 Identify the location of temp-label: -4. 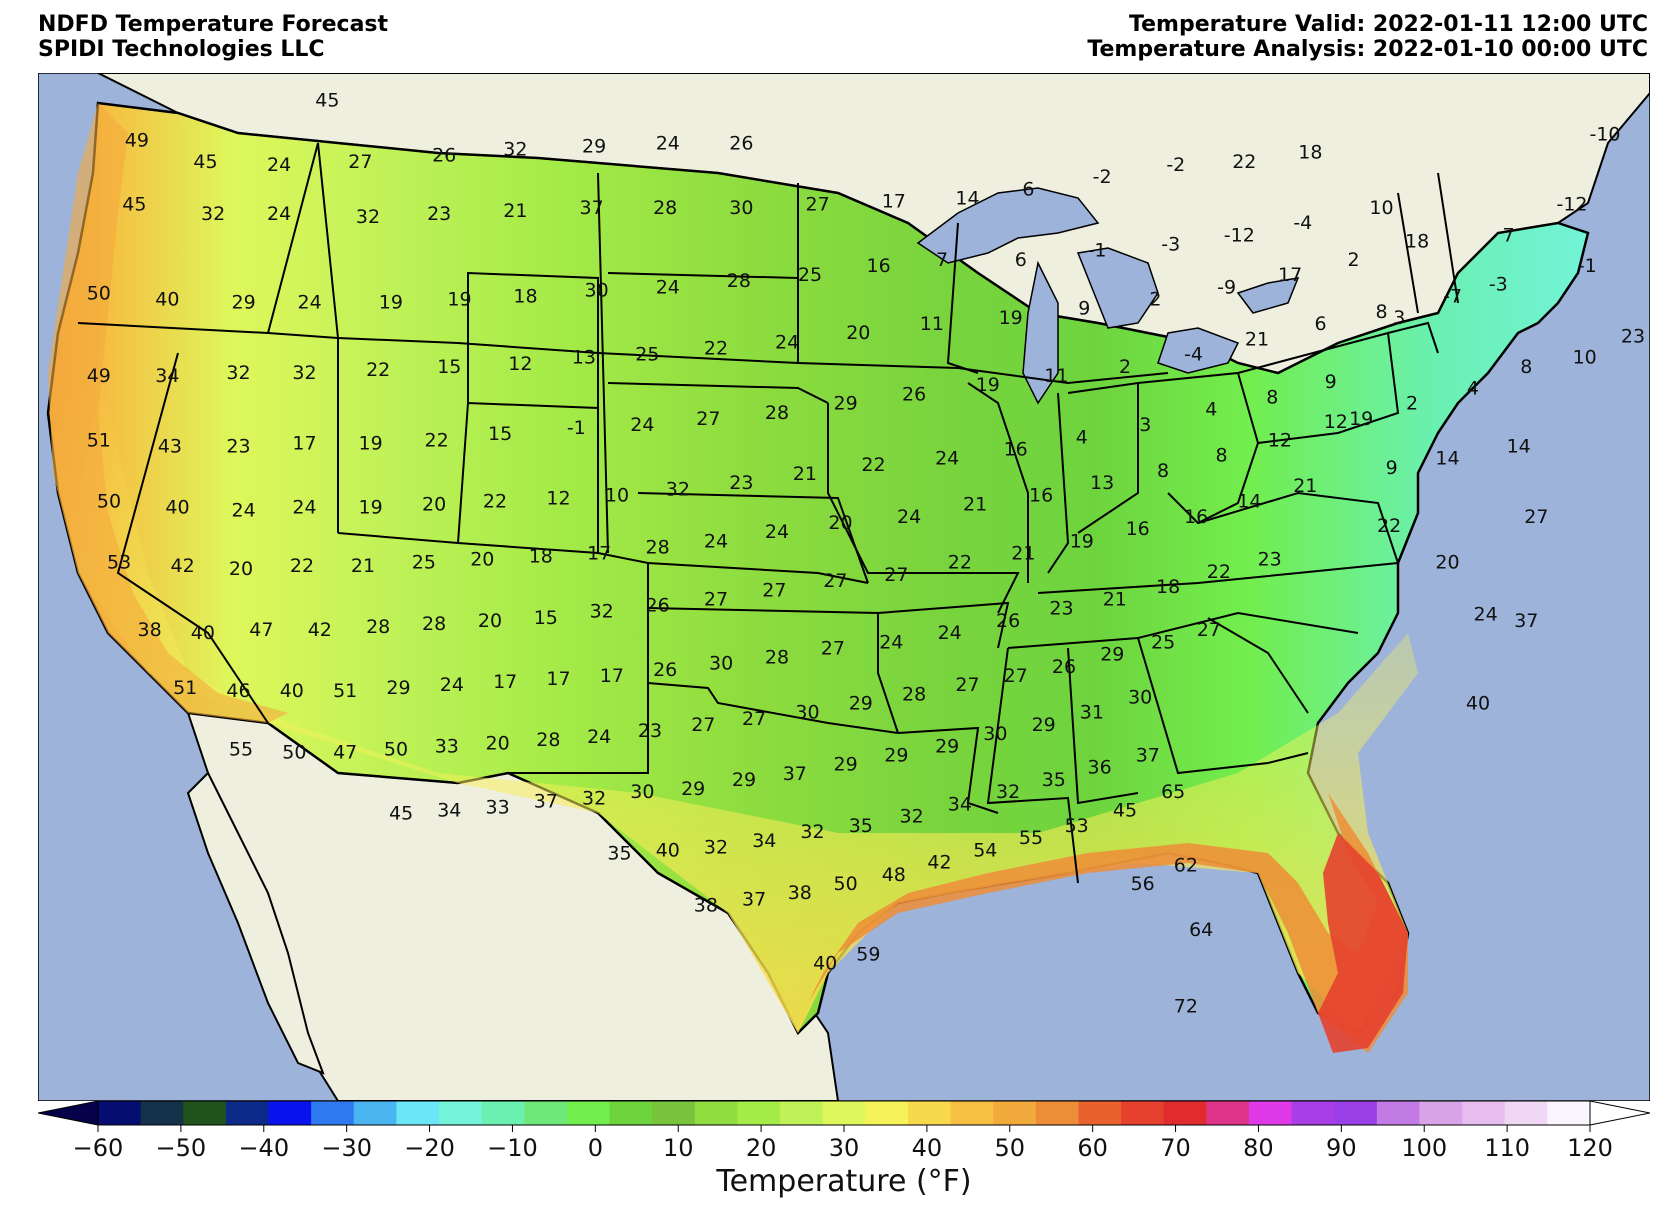
(1193, 355).